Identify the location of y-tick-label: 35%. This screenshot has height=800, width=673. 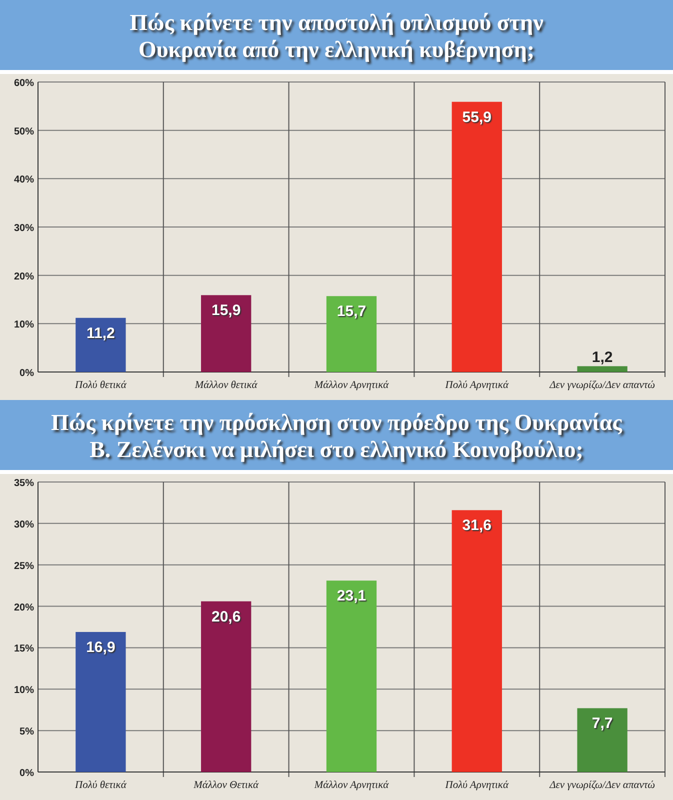
(24, 483).